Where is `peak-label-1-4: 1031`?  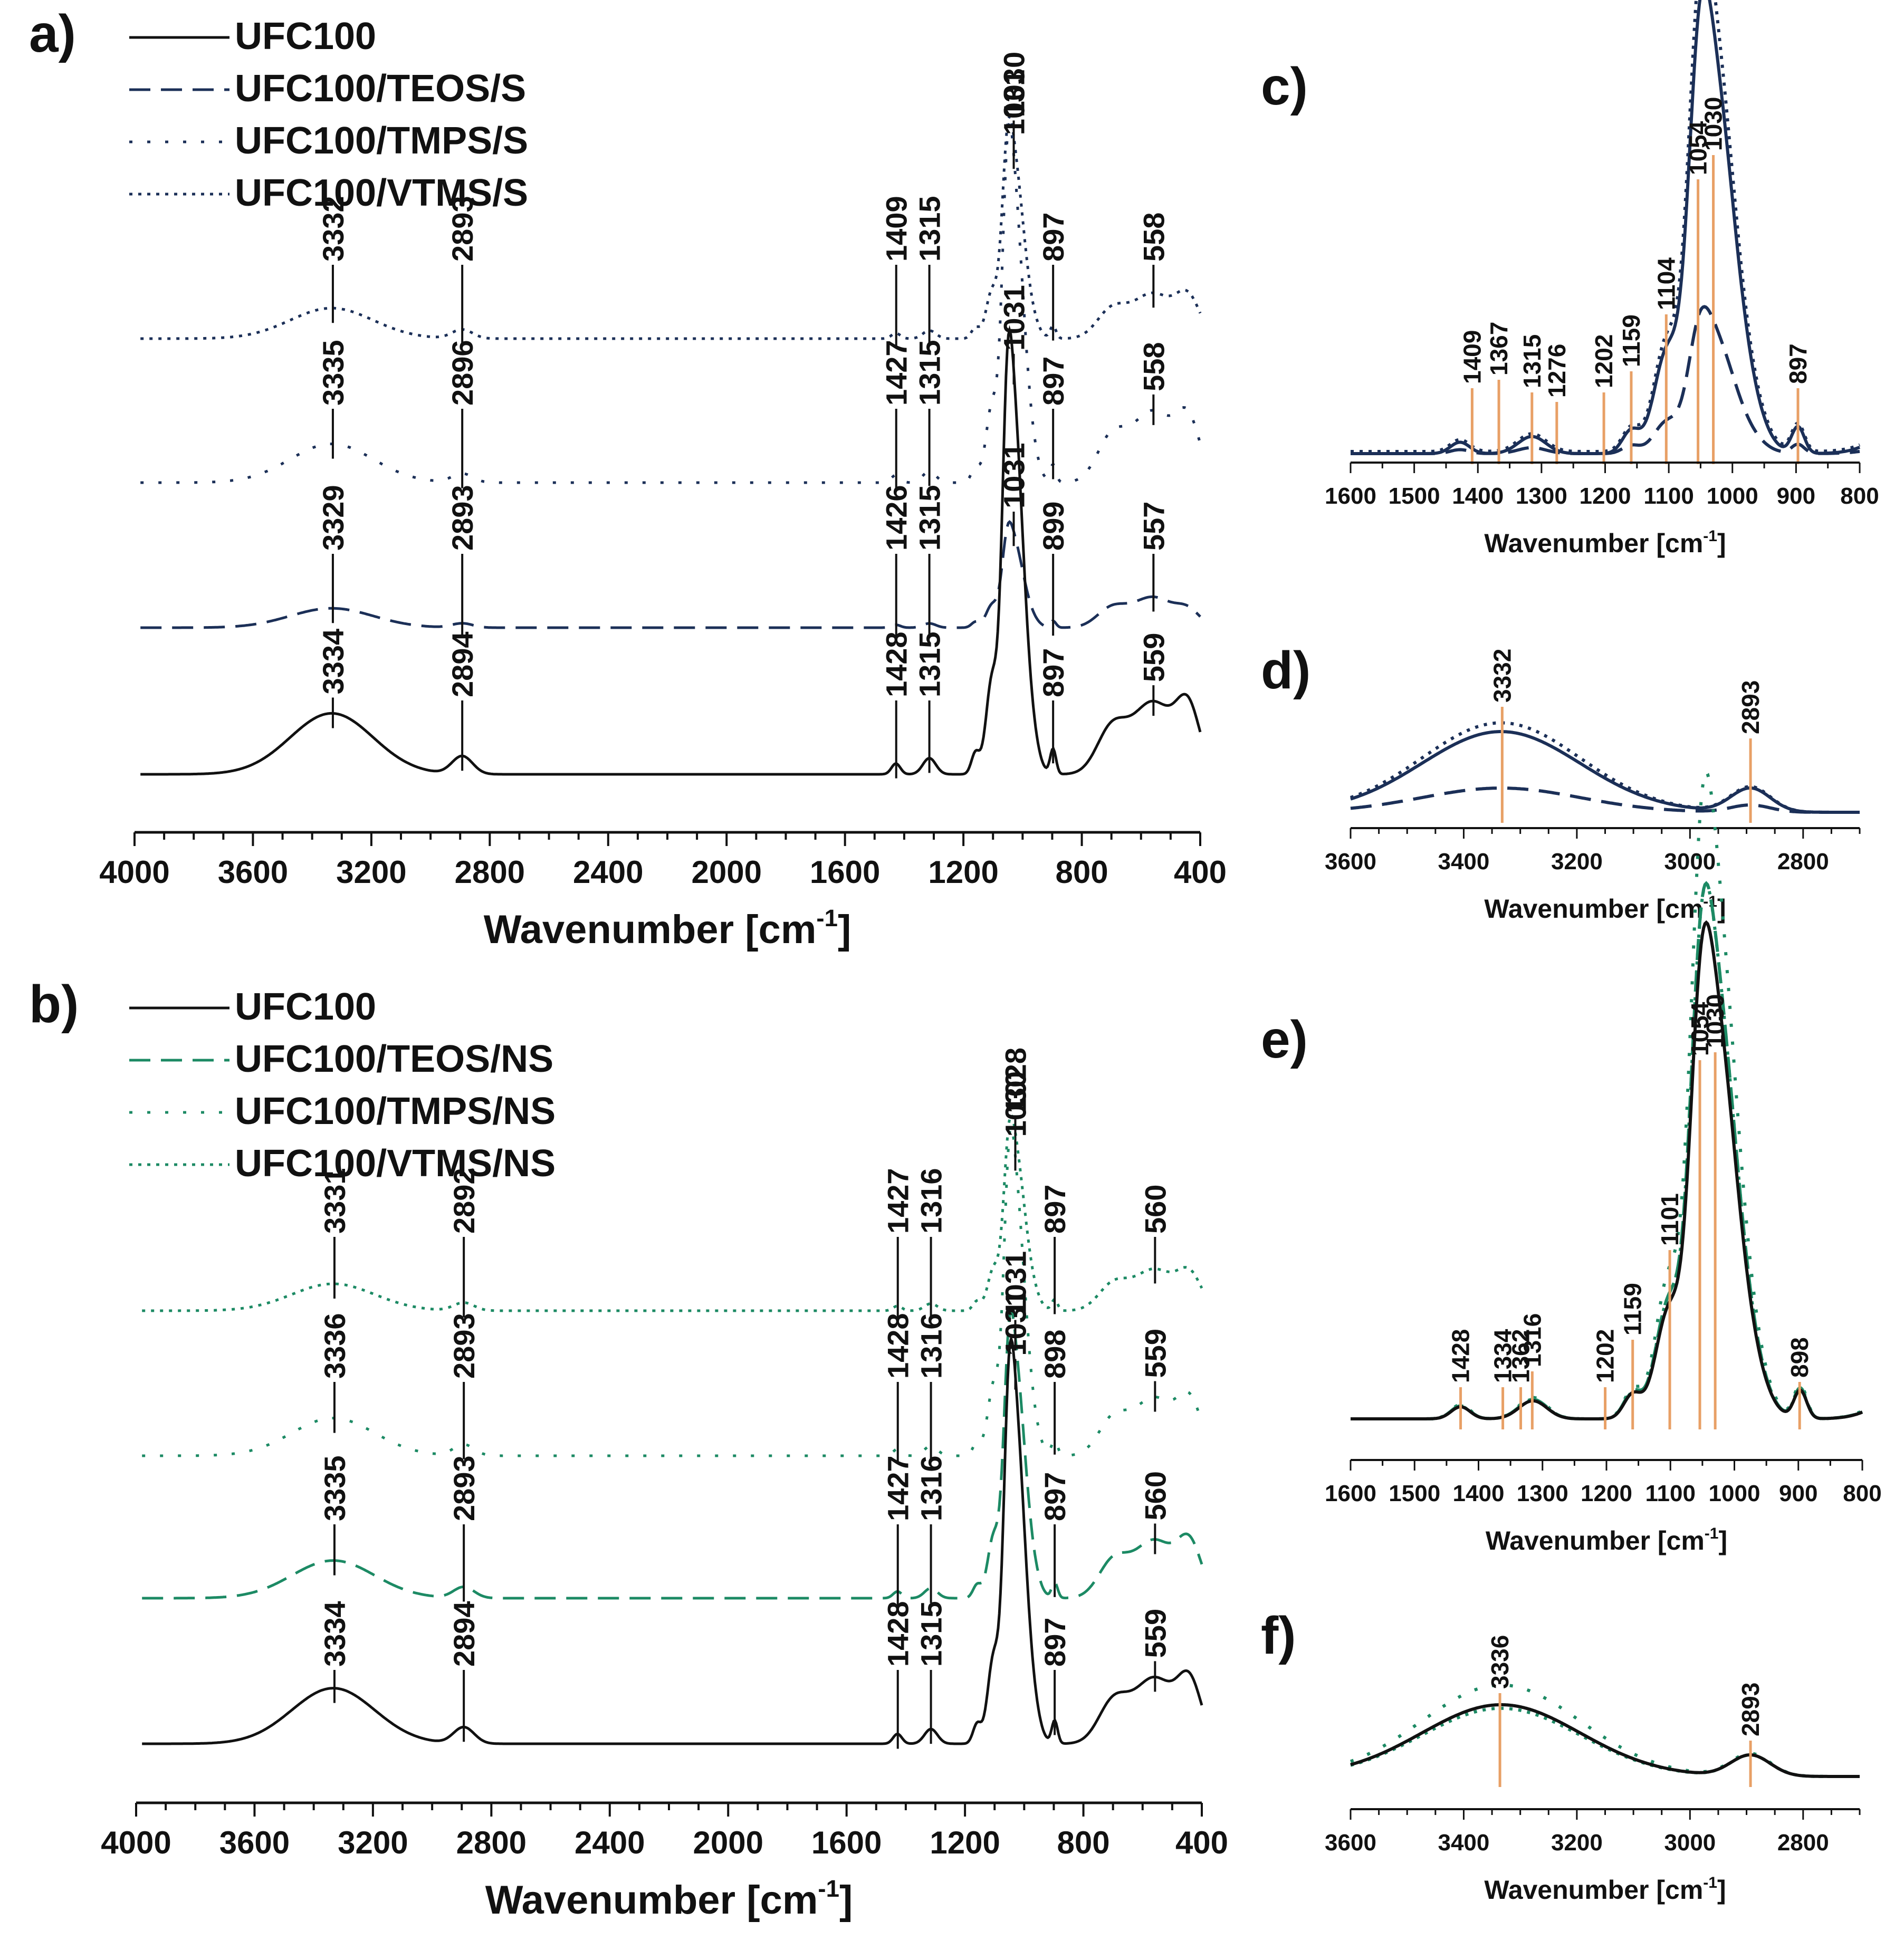
peak-label-1-4: 1031 is located at coordinates (1014, 103).